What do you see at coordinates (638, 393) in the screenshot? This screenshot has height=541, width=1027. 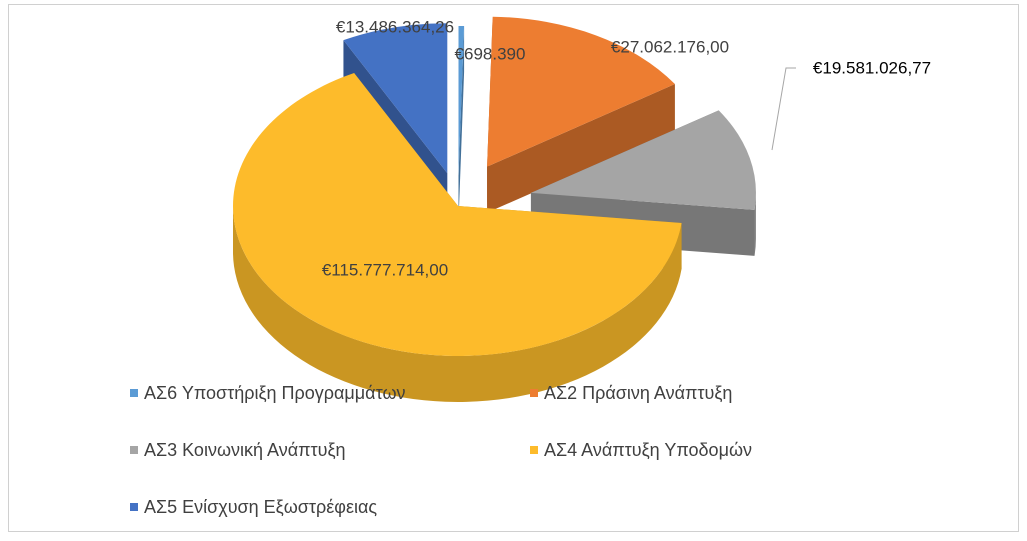 I see `legend-label: ΑΣ2 Πράσινη Ανάπτυξη` at bounding box center [638, 393].